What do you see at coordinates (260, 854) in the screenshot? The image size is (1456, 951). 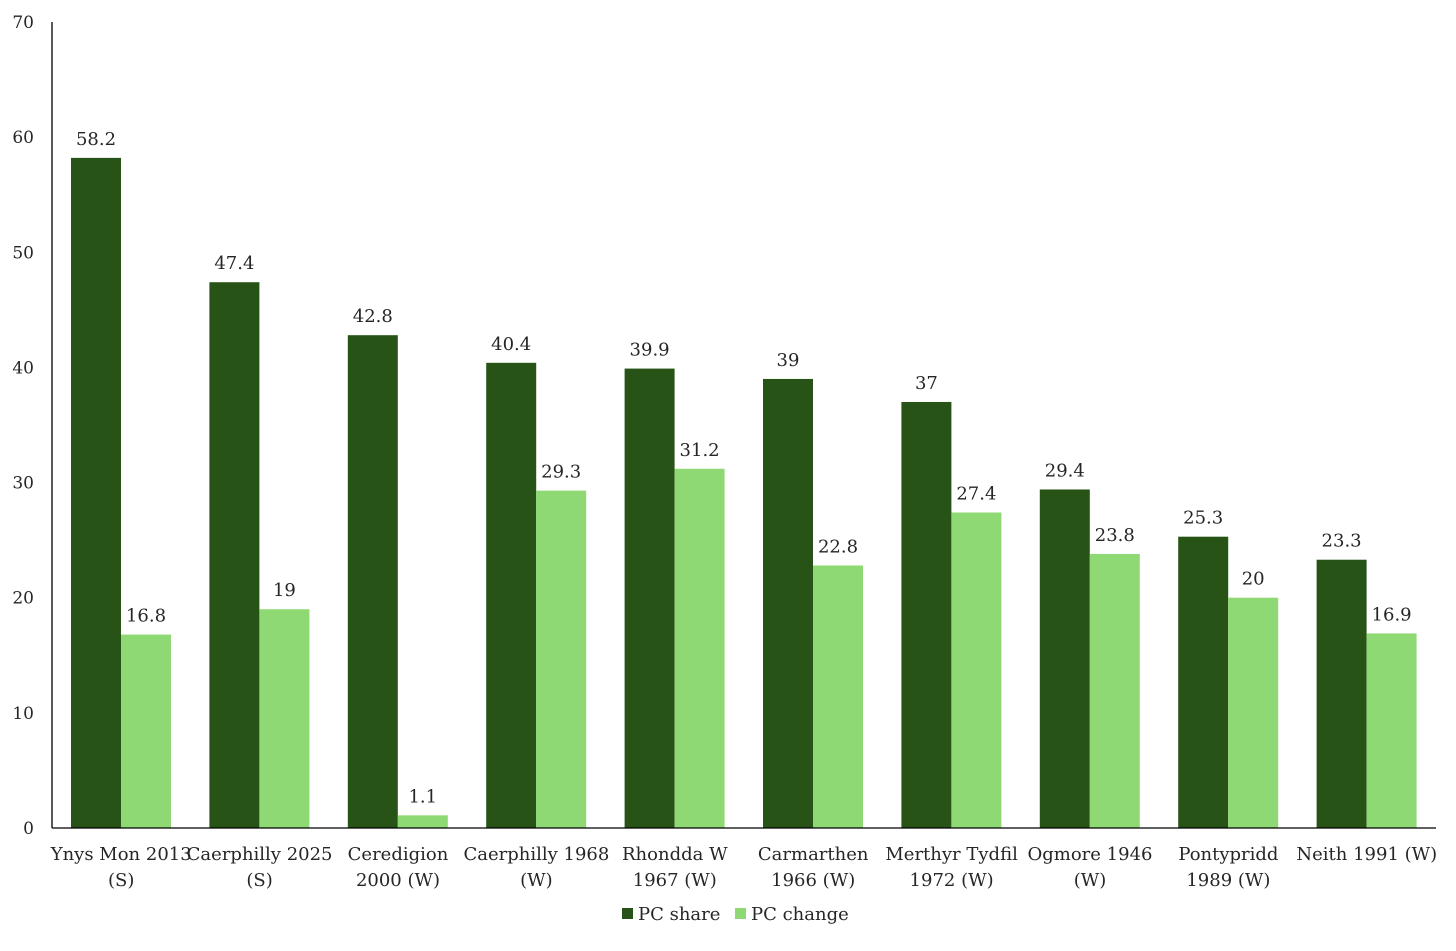 I see `category-label: Caerphilly 2025` at bounding box center [260, 854].